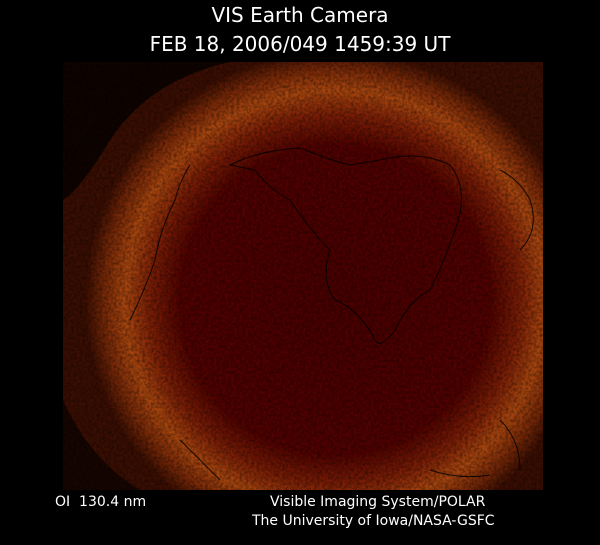 Image resolution: width=600 pixels, height=545 pixels. I want to click on credit: The University of Iowa/NASA-GSFC, so click(373, 521).